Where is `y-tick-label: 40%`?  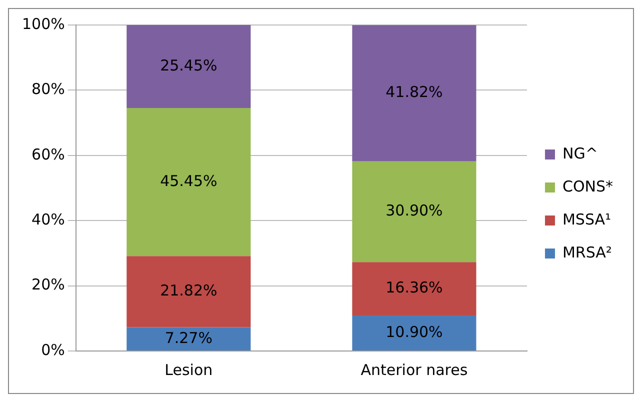
y-tick-label: 40% is located at coordinates (48, 219).